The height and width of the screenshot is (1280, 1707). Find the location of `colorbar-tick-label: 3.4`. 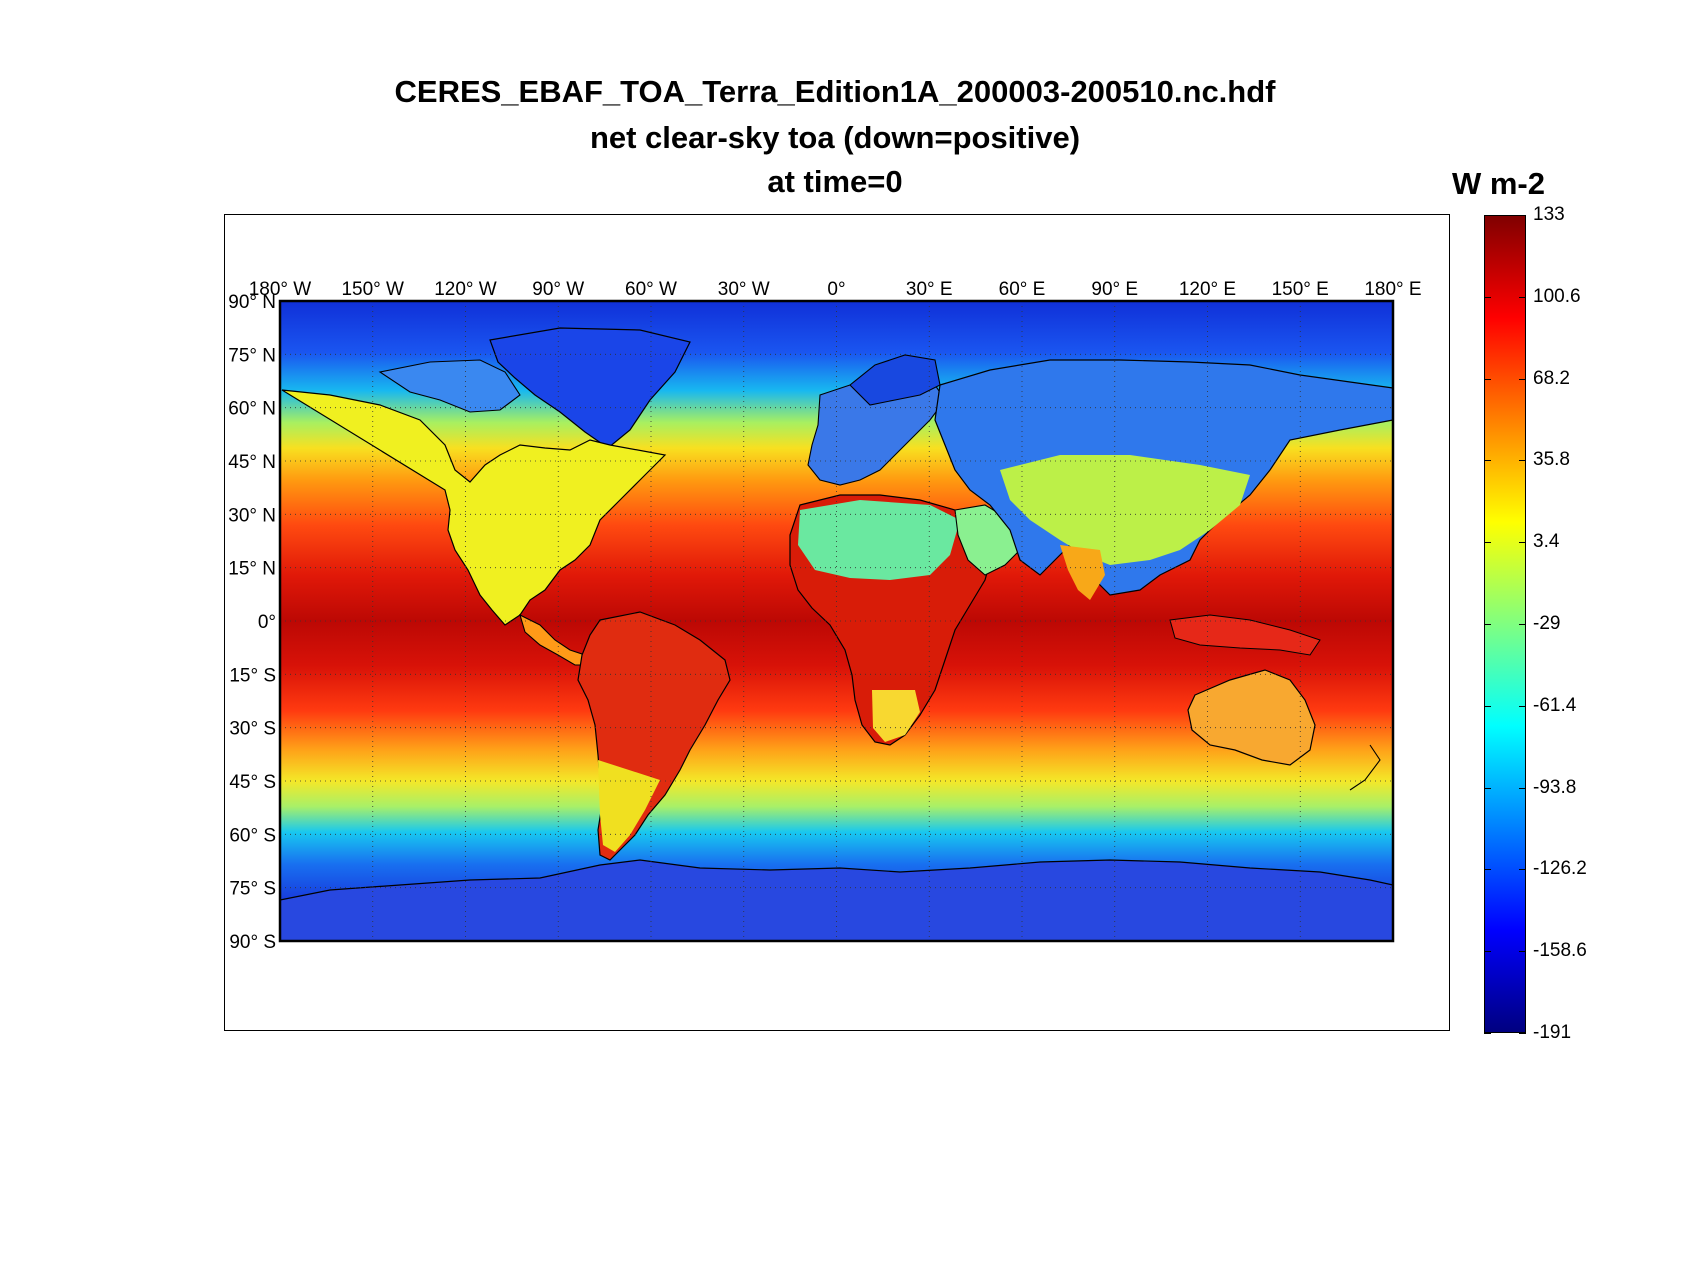

colorbar-tick-label: 3.4 is located at coordinates (1546, 542).